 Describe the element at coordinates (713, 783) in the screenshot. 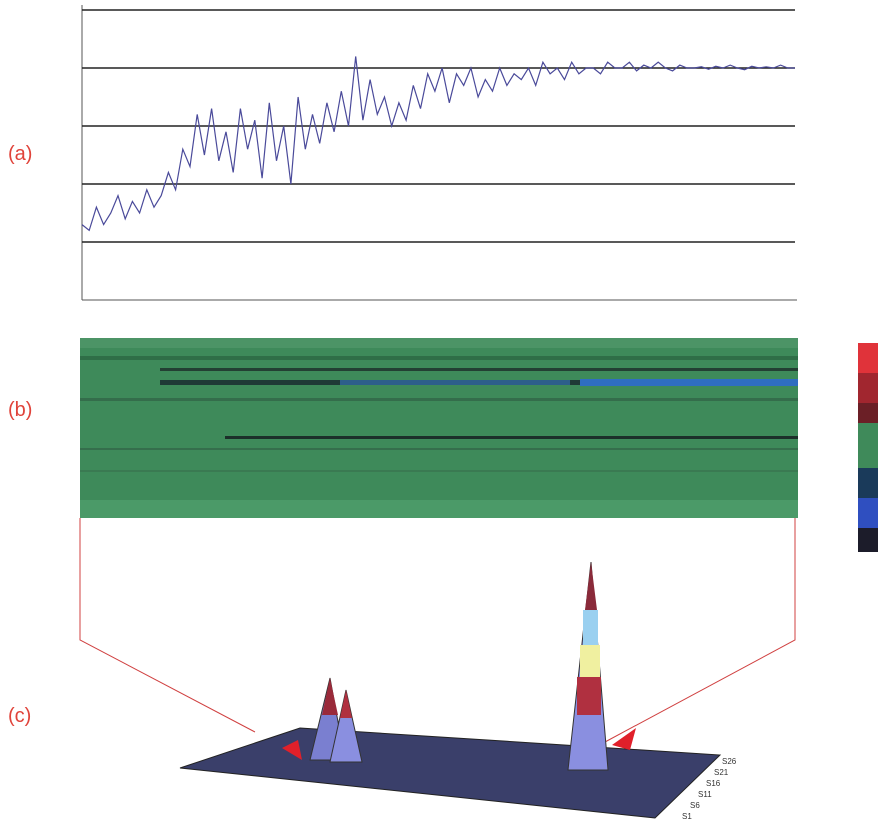

I see `surface-axis-label: S16` at that location.